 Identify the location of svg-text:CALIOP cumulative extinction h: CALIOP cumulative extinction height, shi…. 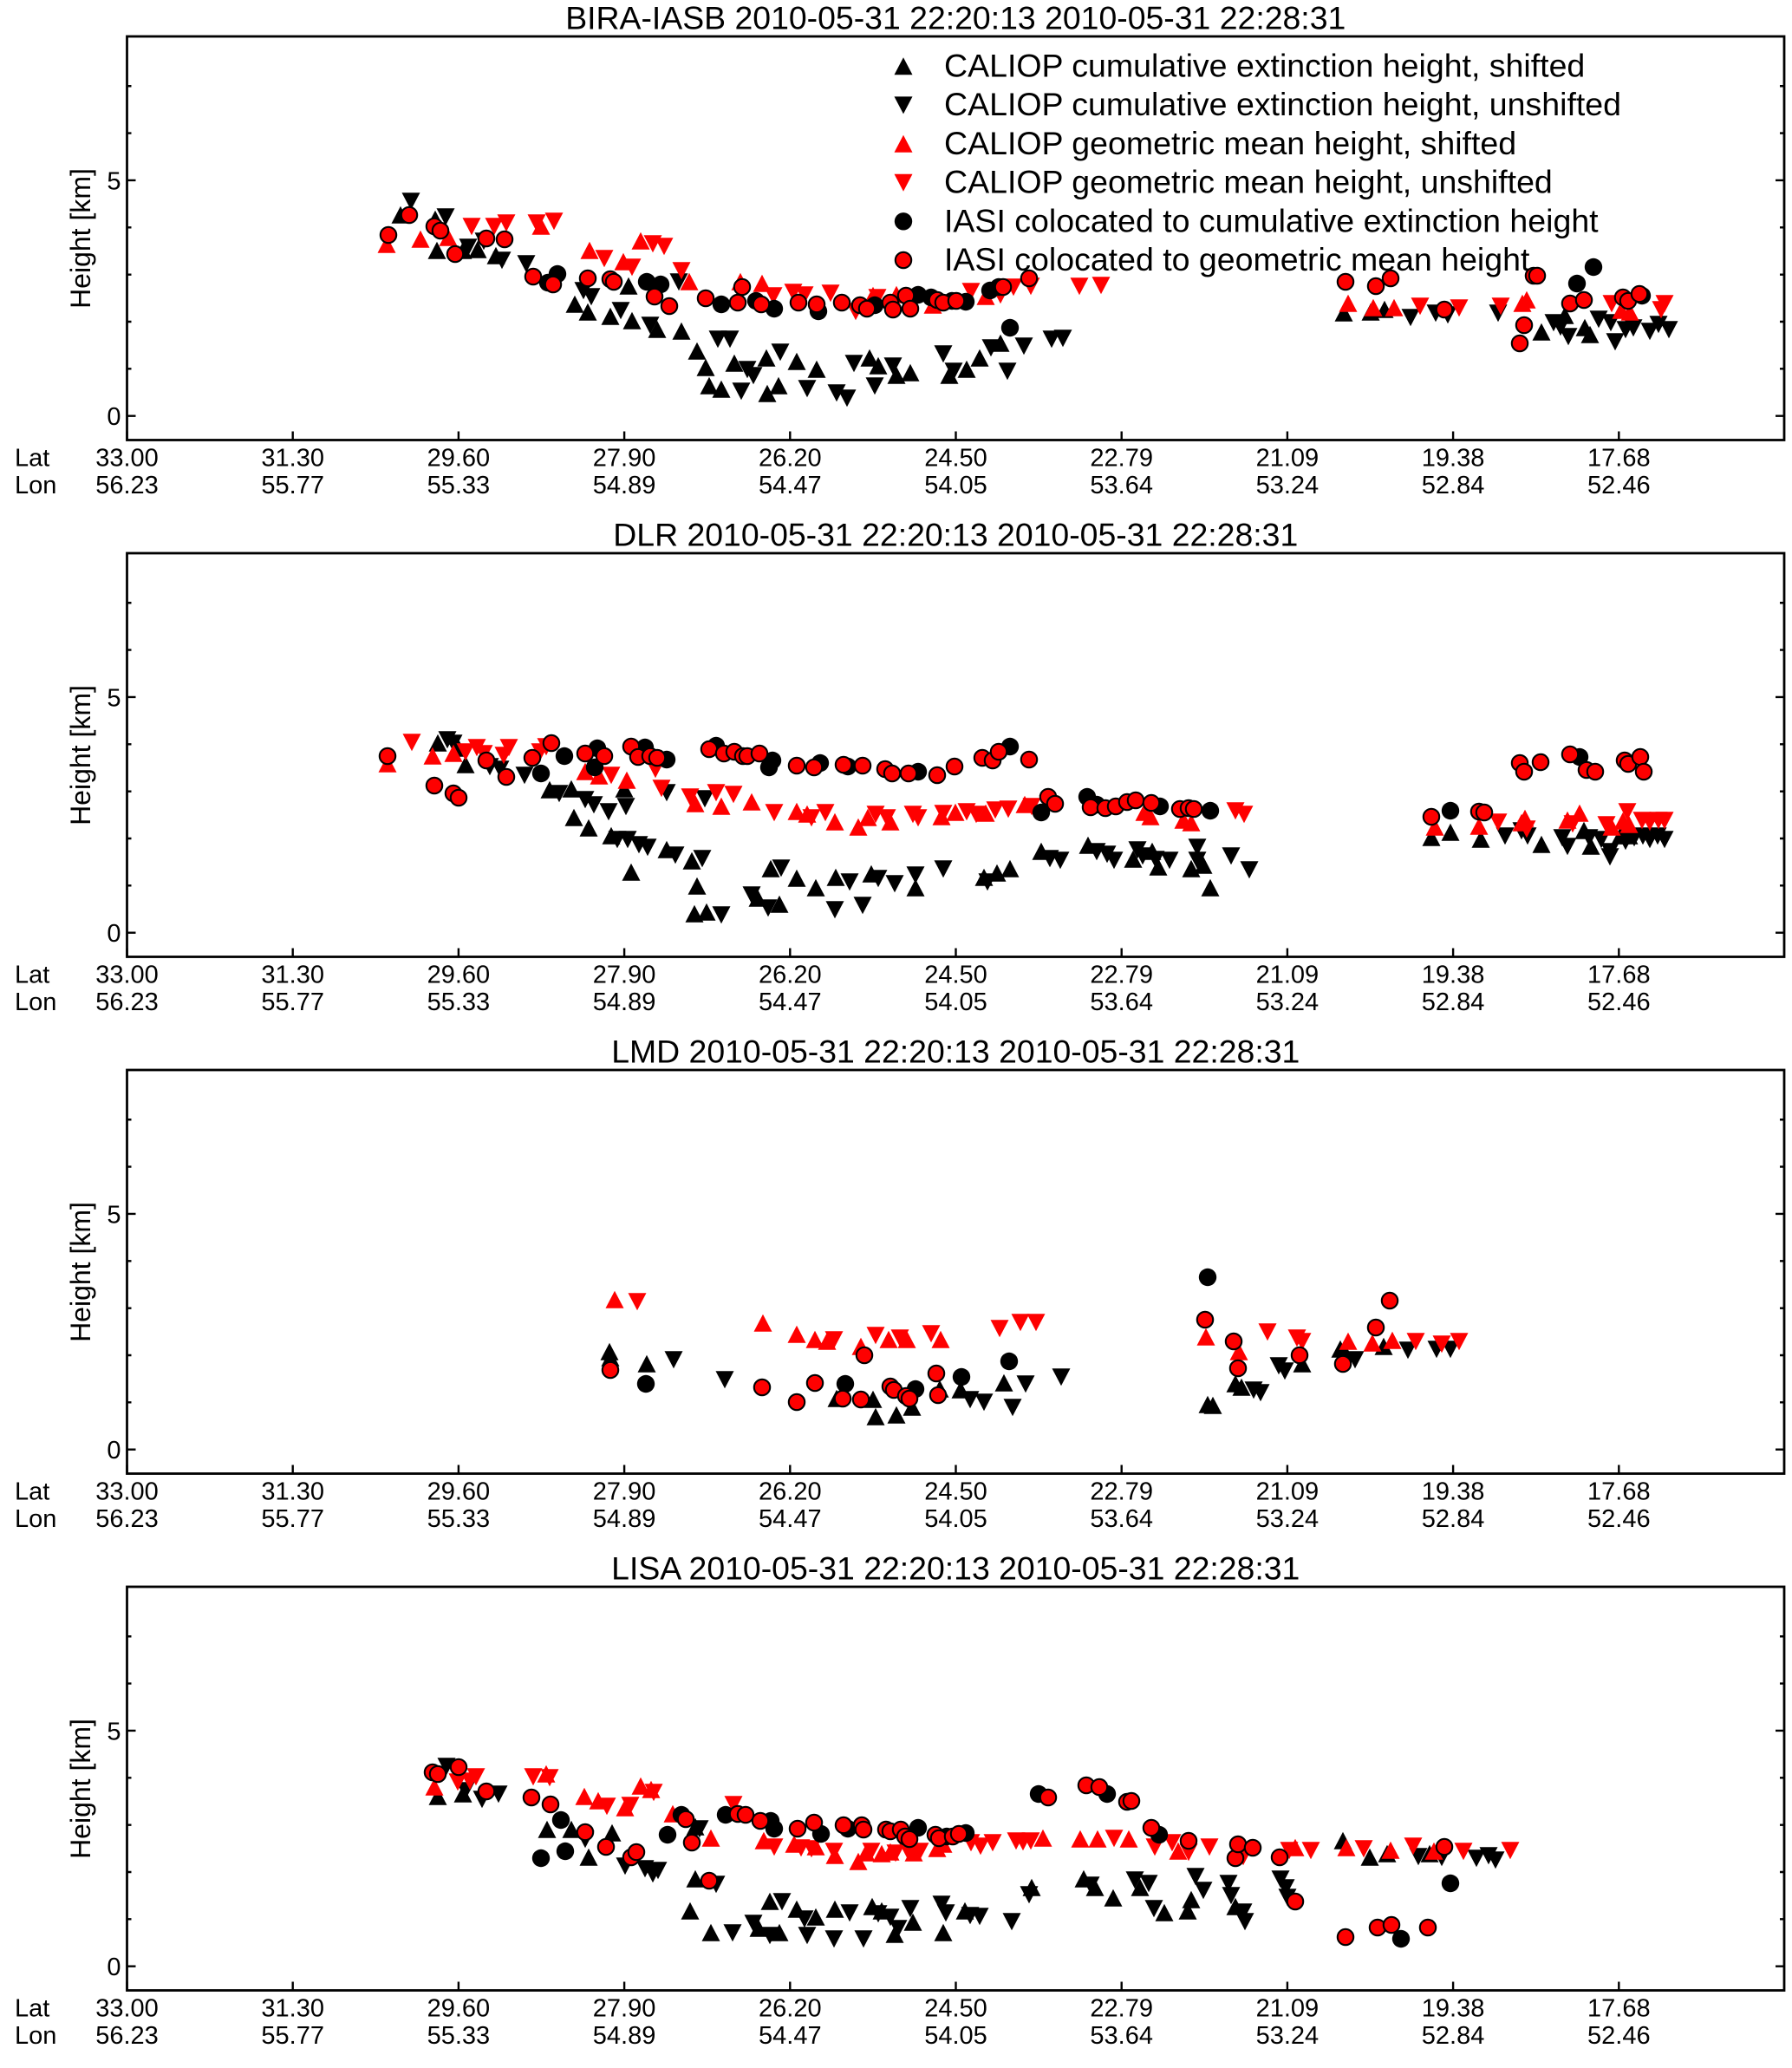
(1264, 66).